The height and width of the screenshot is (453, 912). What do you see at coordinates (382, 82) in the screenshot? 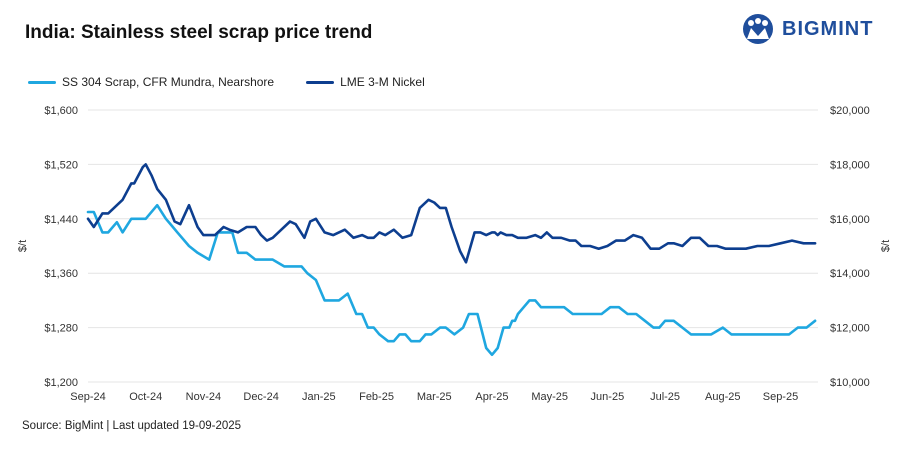
I see `legend-label-nickel: LME 3-M Nickel` at bounding box center [382, 82].